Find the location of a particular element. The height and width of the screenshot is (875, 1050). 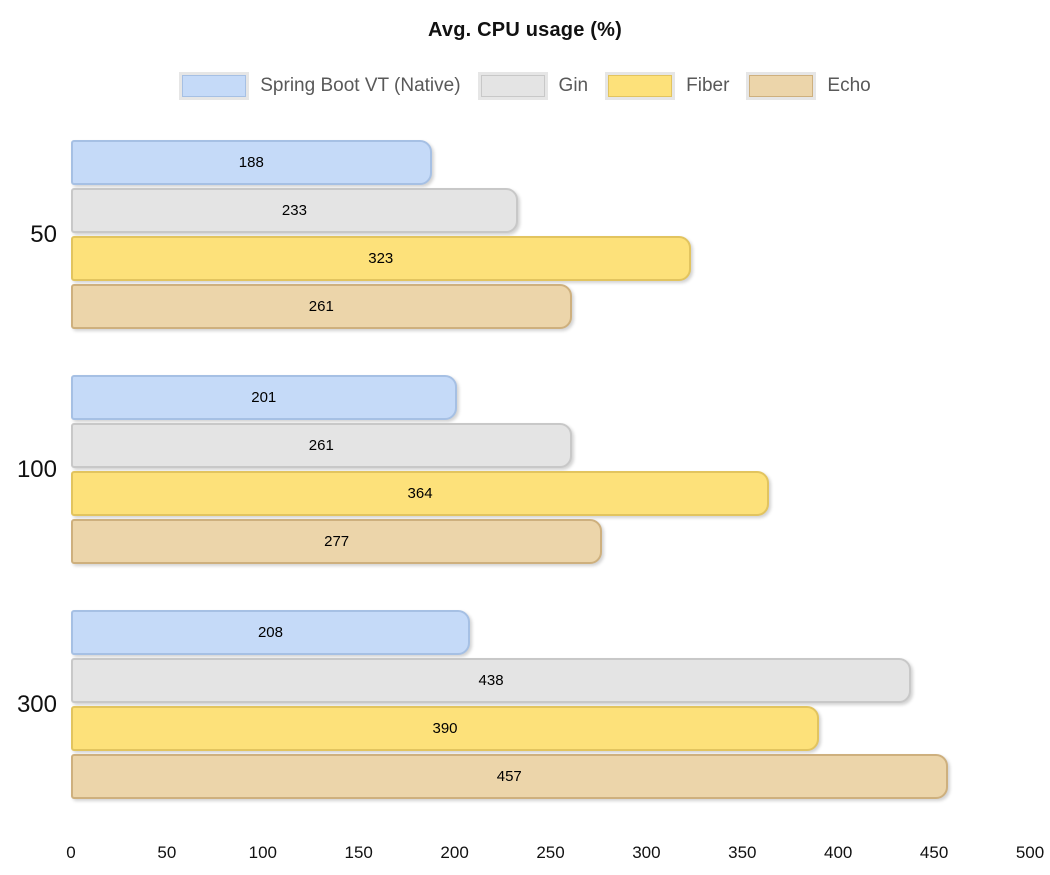

bar-echo: 457 is located at coordinates (509, 776).